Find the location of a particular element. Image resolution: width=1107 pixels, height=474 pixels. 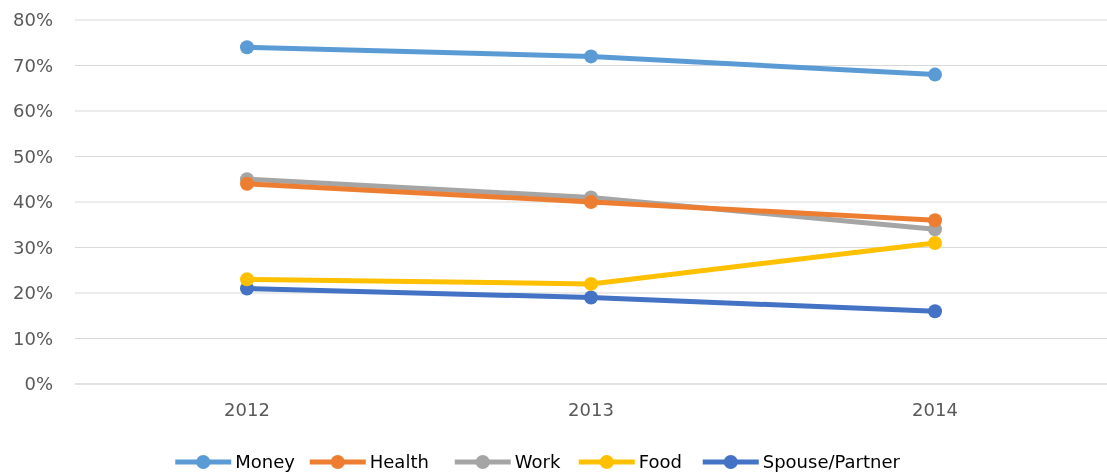

y-tick-label: 10% is located at coordinates (32, 338).